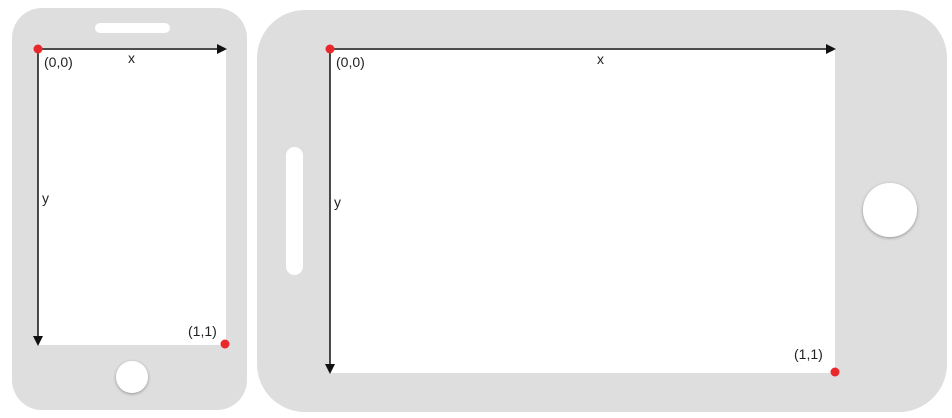 The height and width of the screenshot is (418, 952). Describe the element at coordinates (294, 211) in the screenshot. I see `landscape-speaker-slot` at that location.